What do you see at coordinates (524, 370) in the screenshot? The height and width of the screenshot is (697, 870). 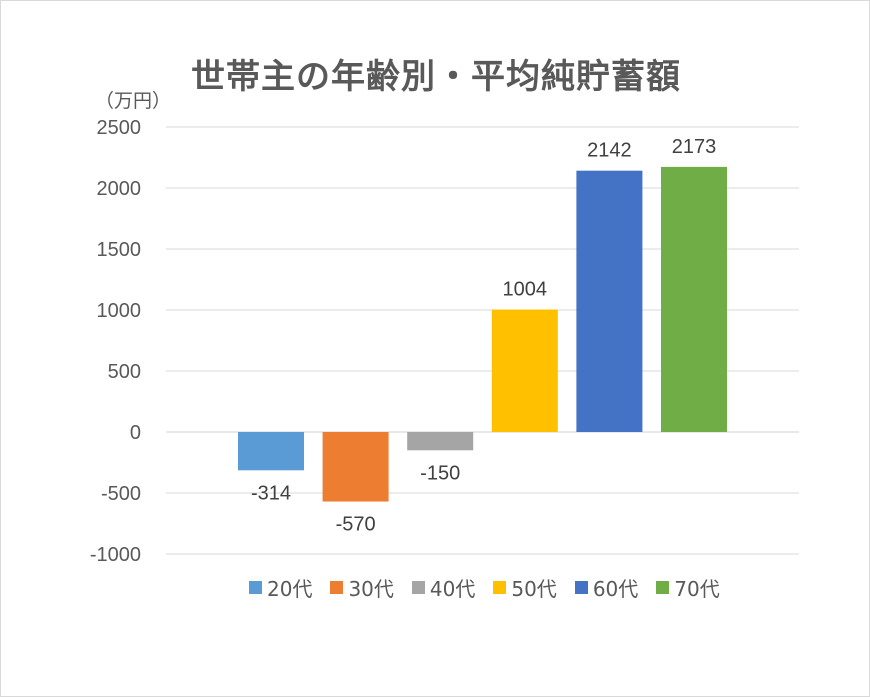 I see `bar-50代` at bounding box center [524, 370].